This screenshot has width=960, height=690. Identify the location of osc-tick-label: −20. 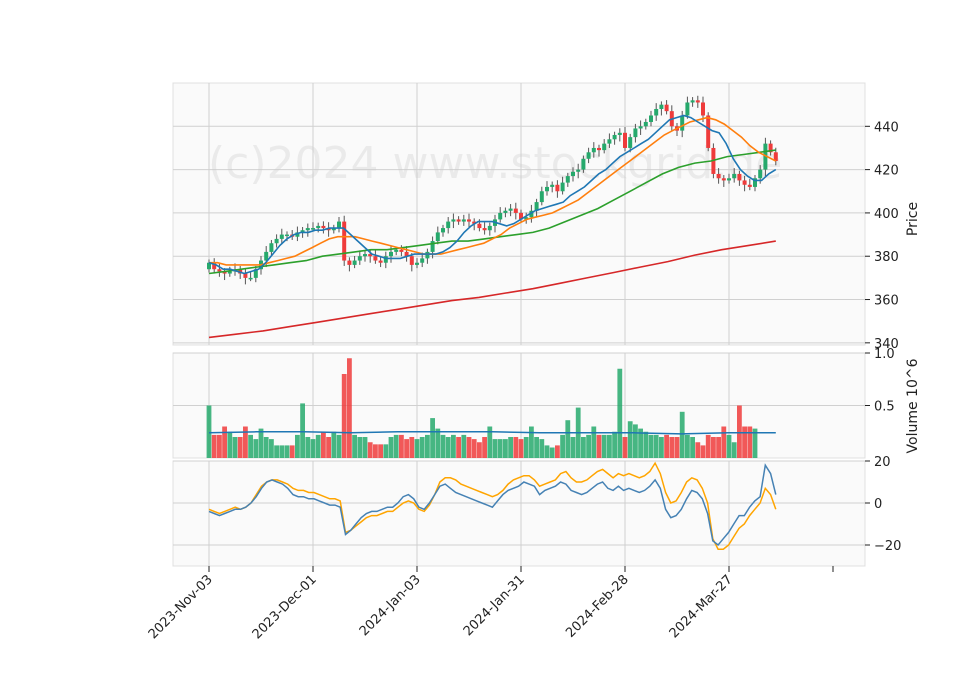
(887, 546).